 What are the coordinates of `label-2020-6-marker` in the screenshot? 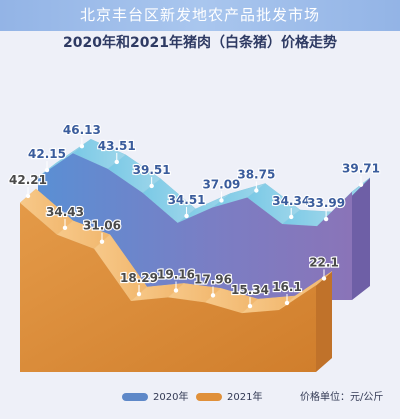 It's located at (256, 190).